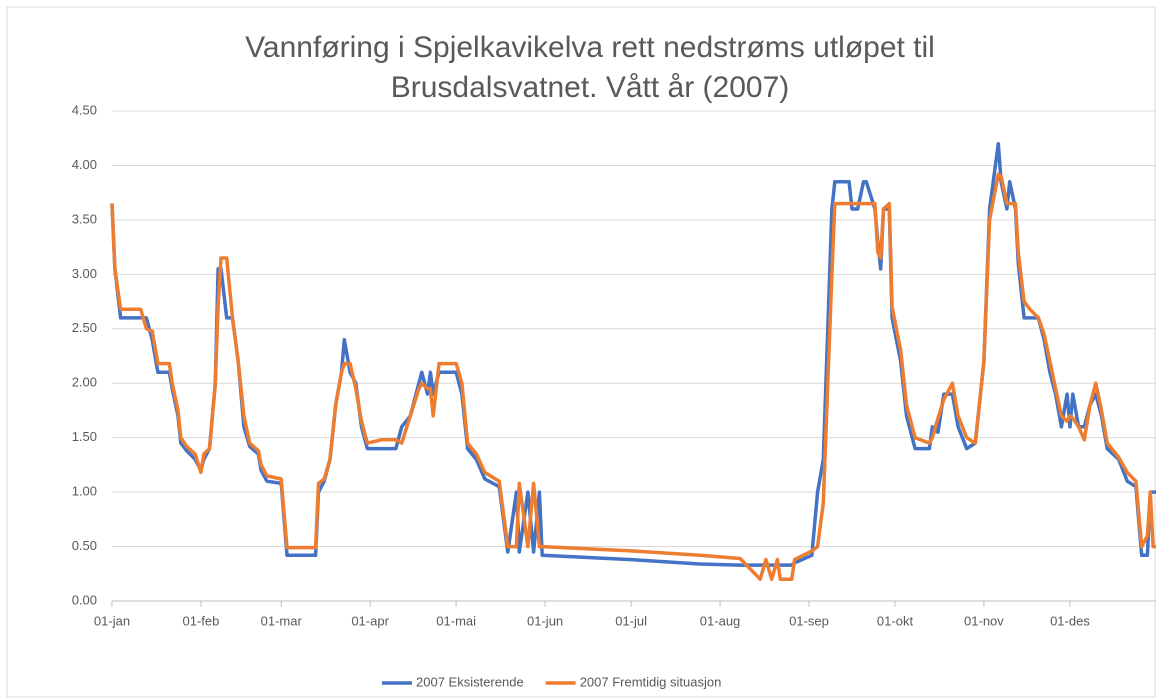 This screenshot has width=1157, height=700. What do you see at coordinates (112, 620) in the screenshot?
I see `x-tick-label: 01-jan` at bounding box center [112, 620].